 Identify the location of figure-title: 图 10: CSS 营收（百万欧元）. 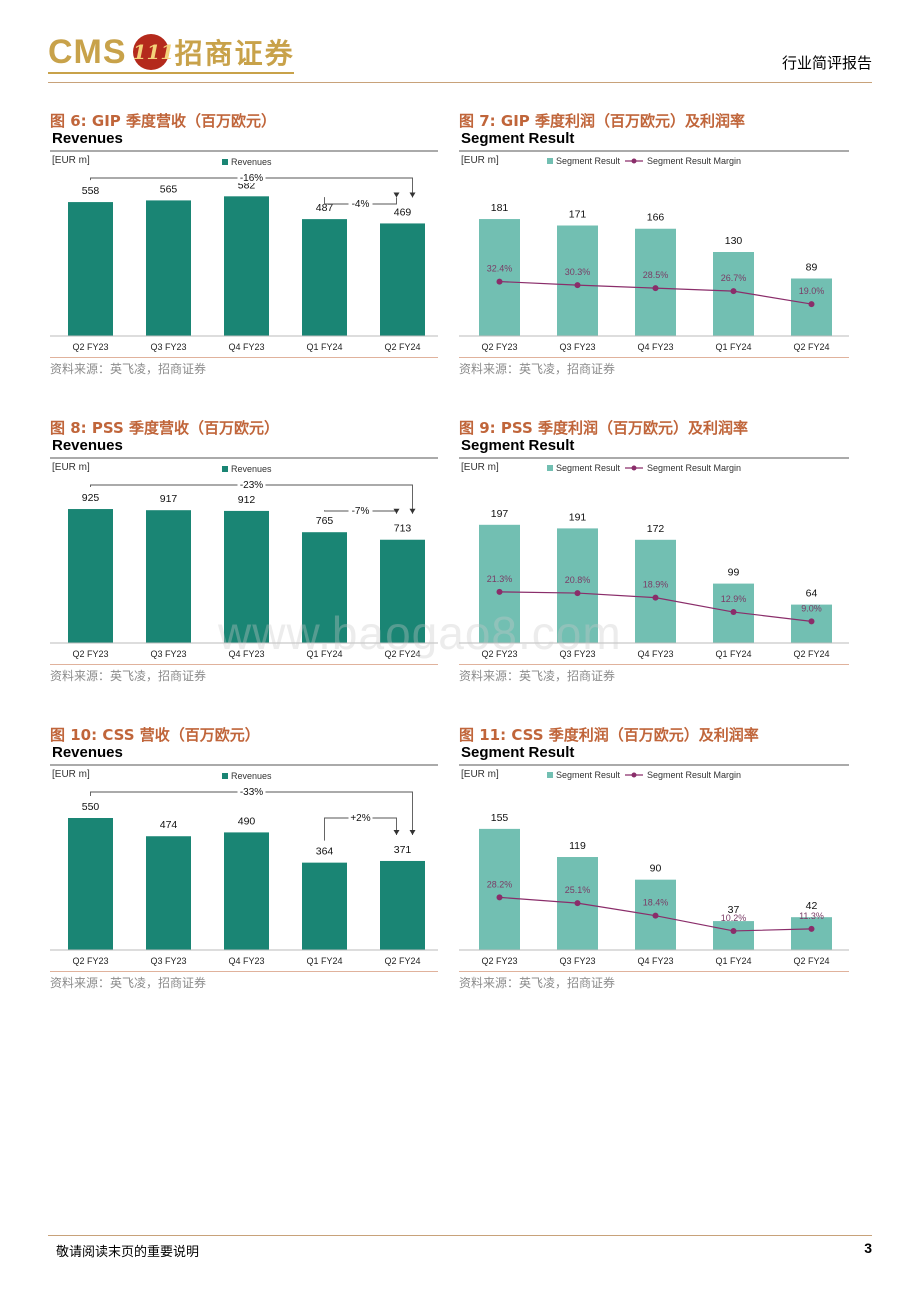
(155, 734).